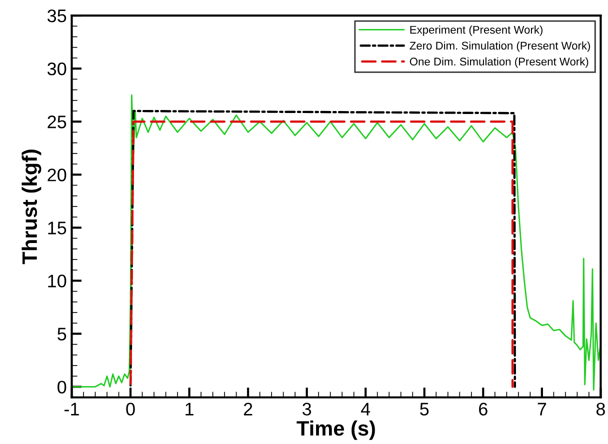 The image size is (608, 444). What do you see at coordinates (57, 175) in the screenshot?
I see `y-tick-label: 20` at bounding box center [57, 175].